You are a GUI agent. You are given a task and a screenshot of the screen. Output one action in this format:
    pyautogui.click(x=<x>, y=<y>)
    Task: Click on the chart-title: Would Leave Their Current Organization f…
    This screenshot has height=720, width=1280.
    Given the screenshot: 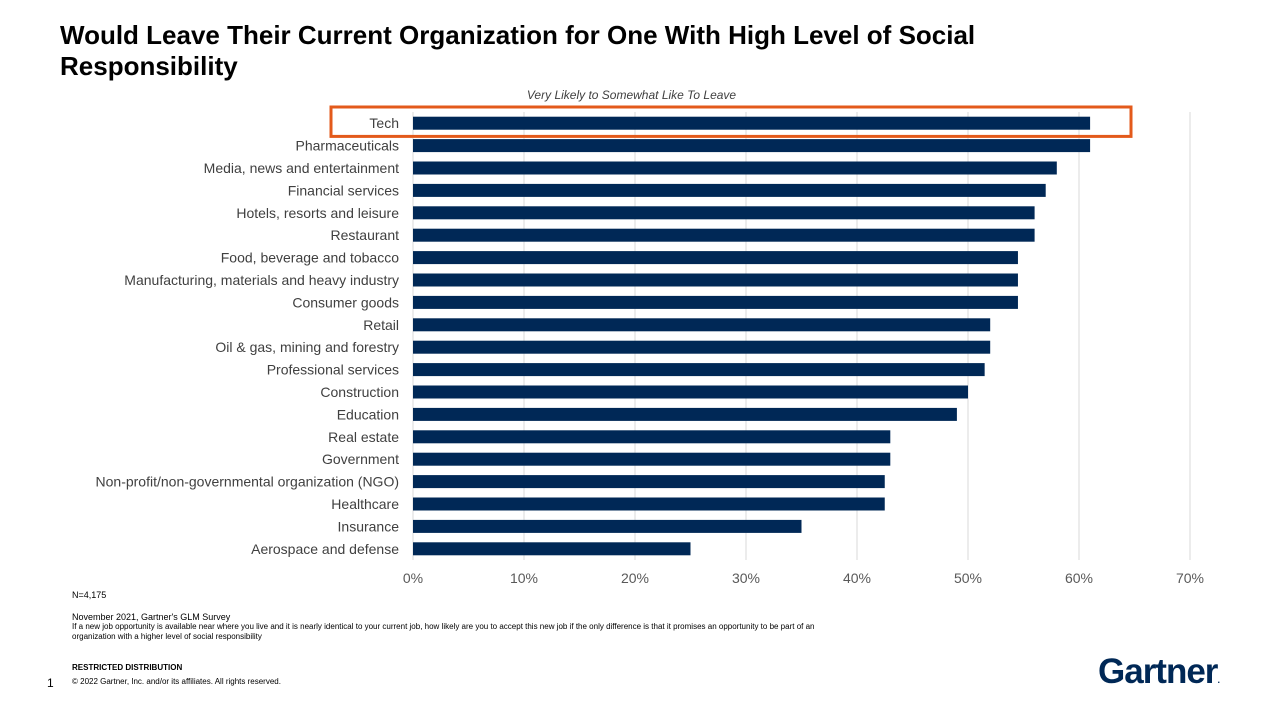 What is the action you would take?
    pyautogui.click(x=518, y=50)
    